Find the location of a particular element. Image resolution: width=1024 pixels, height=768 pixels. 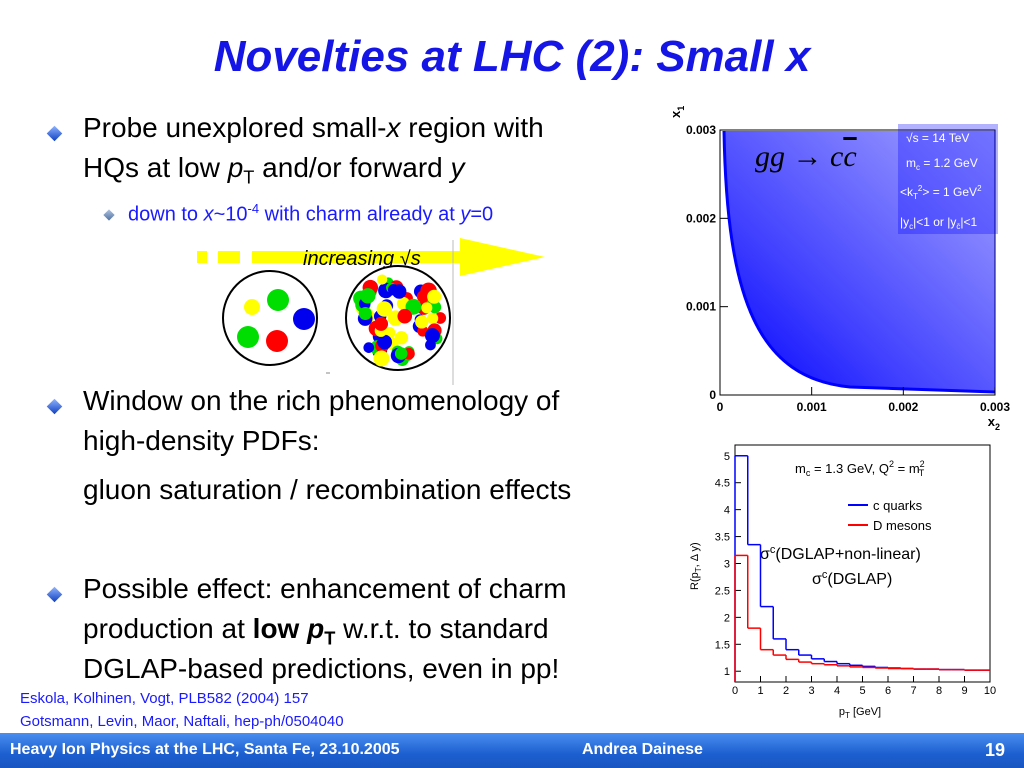

legend-line: <kT2> = 1 GeV2 is located at coordinates (941, 192).